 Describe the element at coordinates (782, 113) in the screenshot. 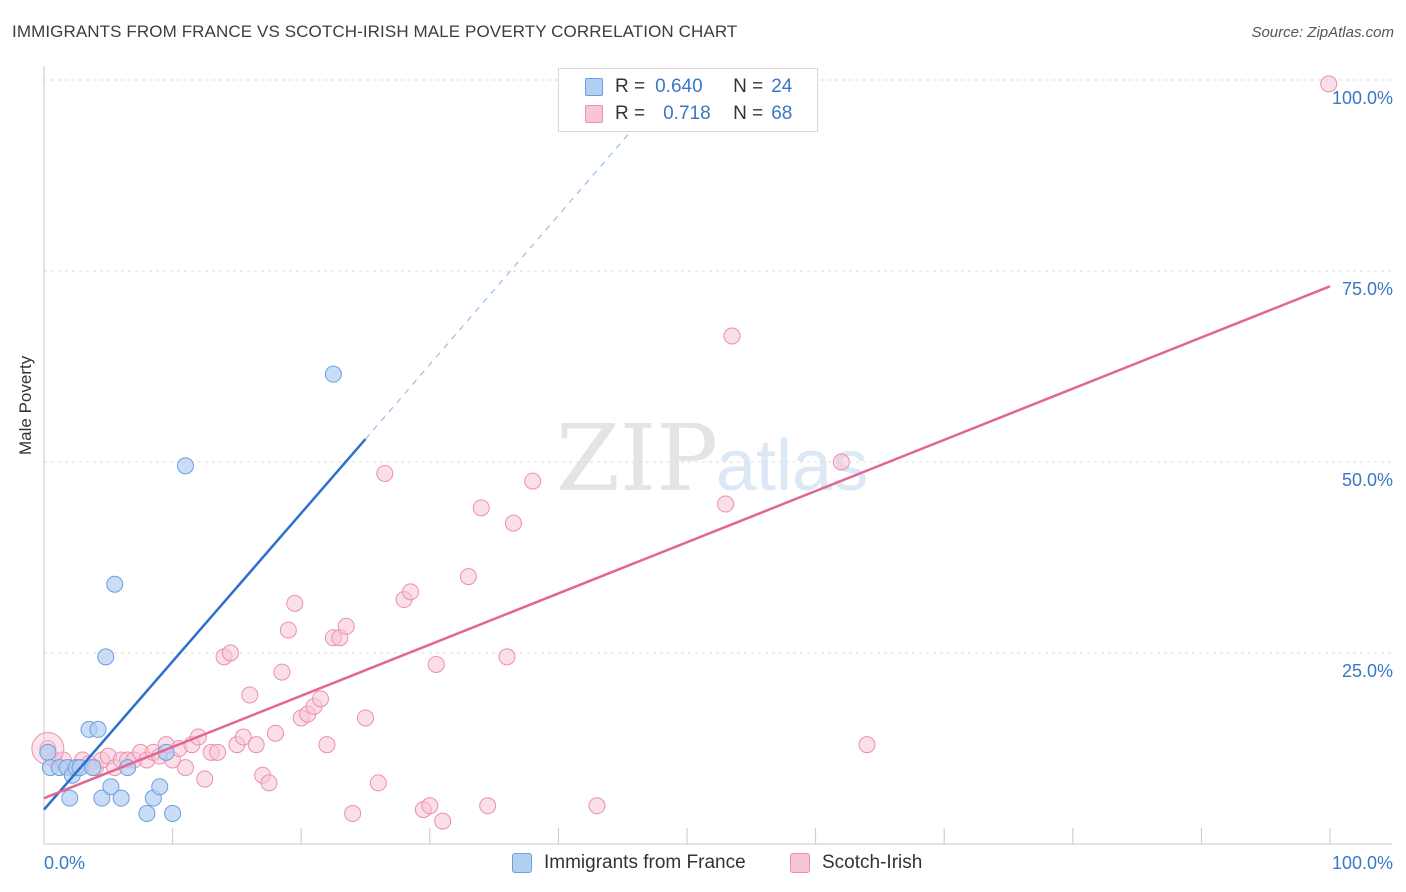

I see `legend-n-value-scotch-irish: 68` at that location.